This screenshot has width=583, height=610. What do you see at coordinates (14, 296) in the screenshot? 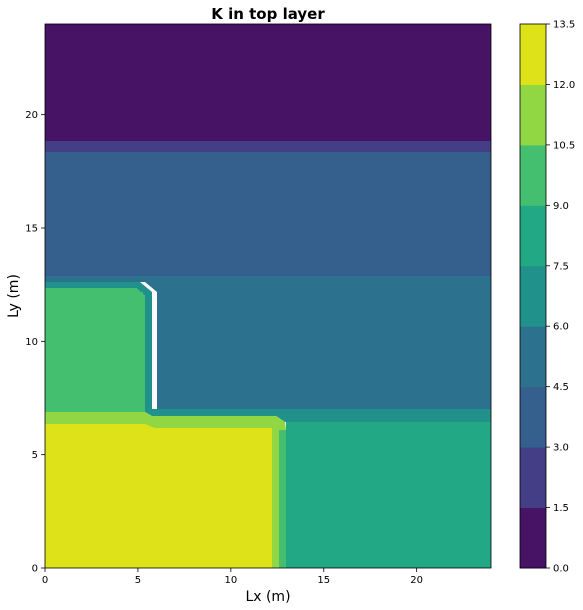
I see `y-axis-label: Ly (m)` at bounding box center [14, 296].